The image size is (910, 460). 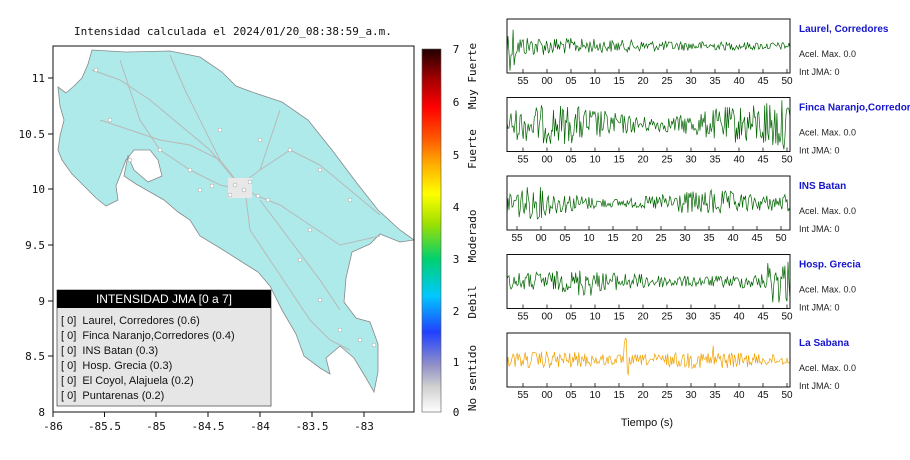 I want to click on x-tick: -84, so click(x=260, y=426).